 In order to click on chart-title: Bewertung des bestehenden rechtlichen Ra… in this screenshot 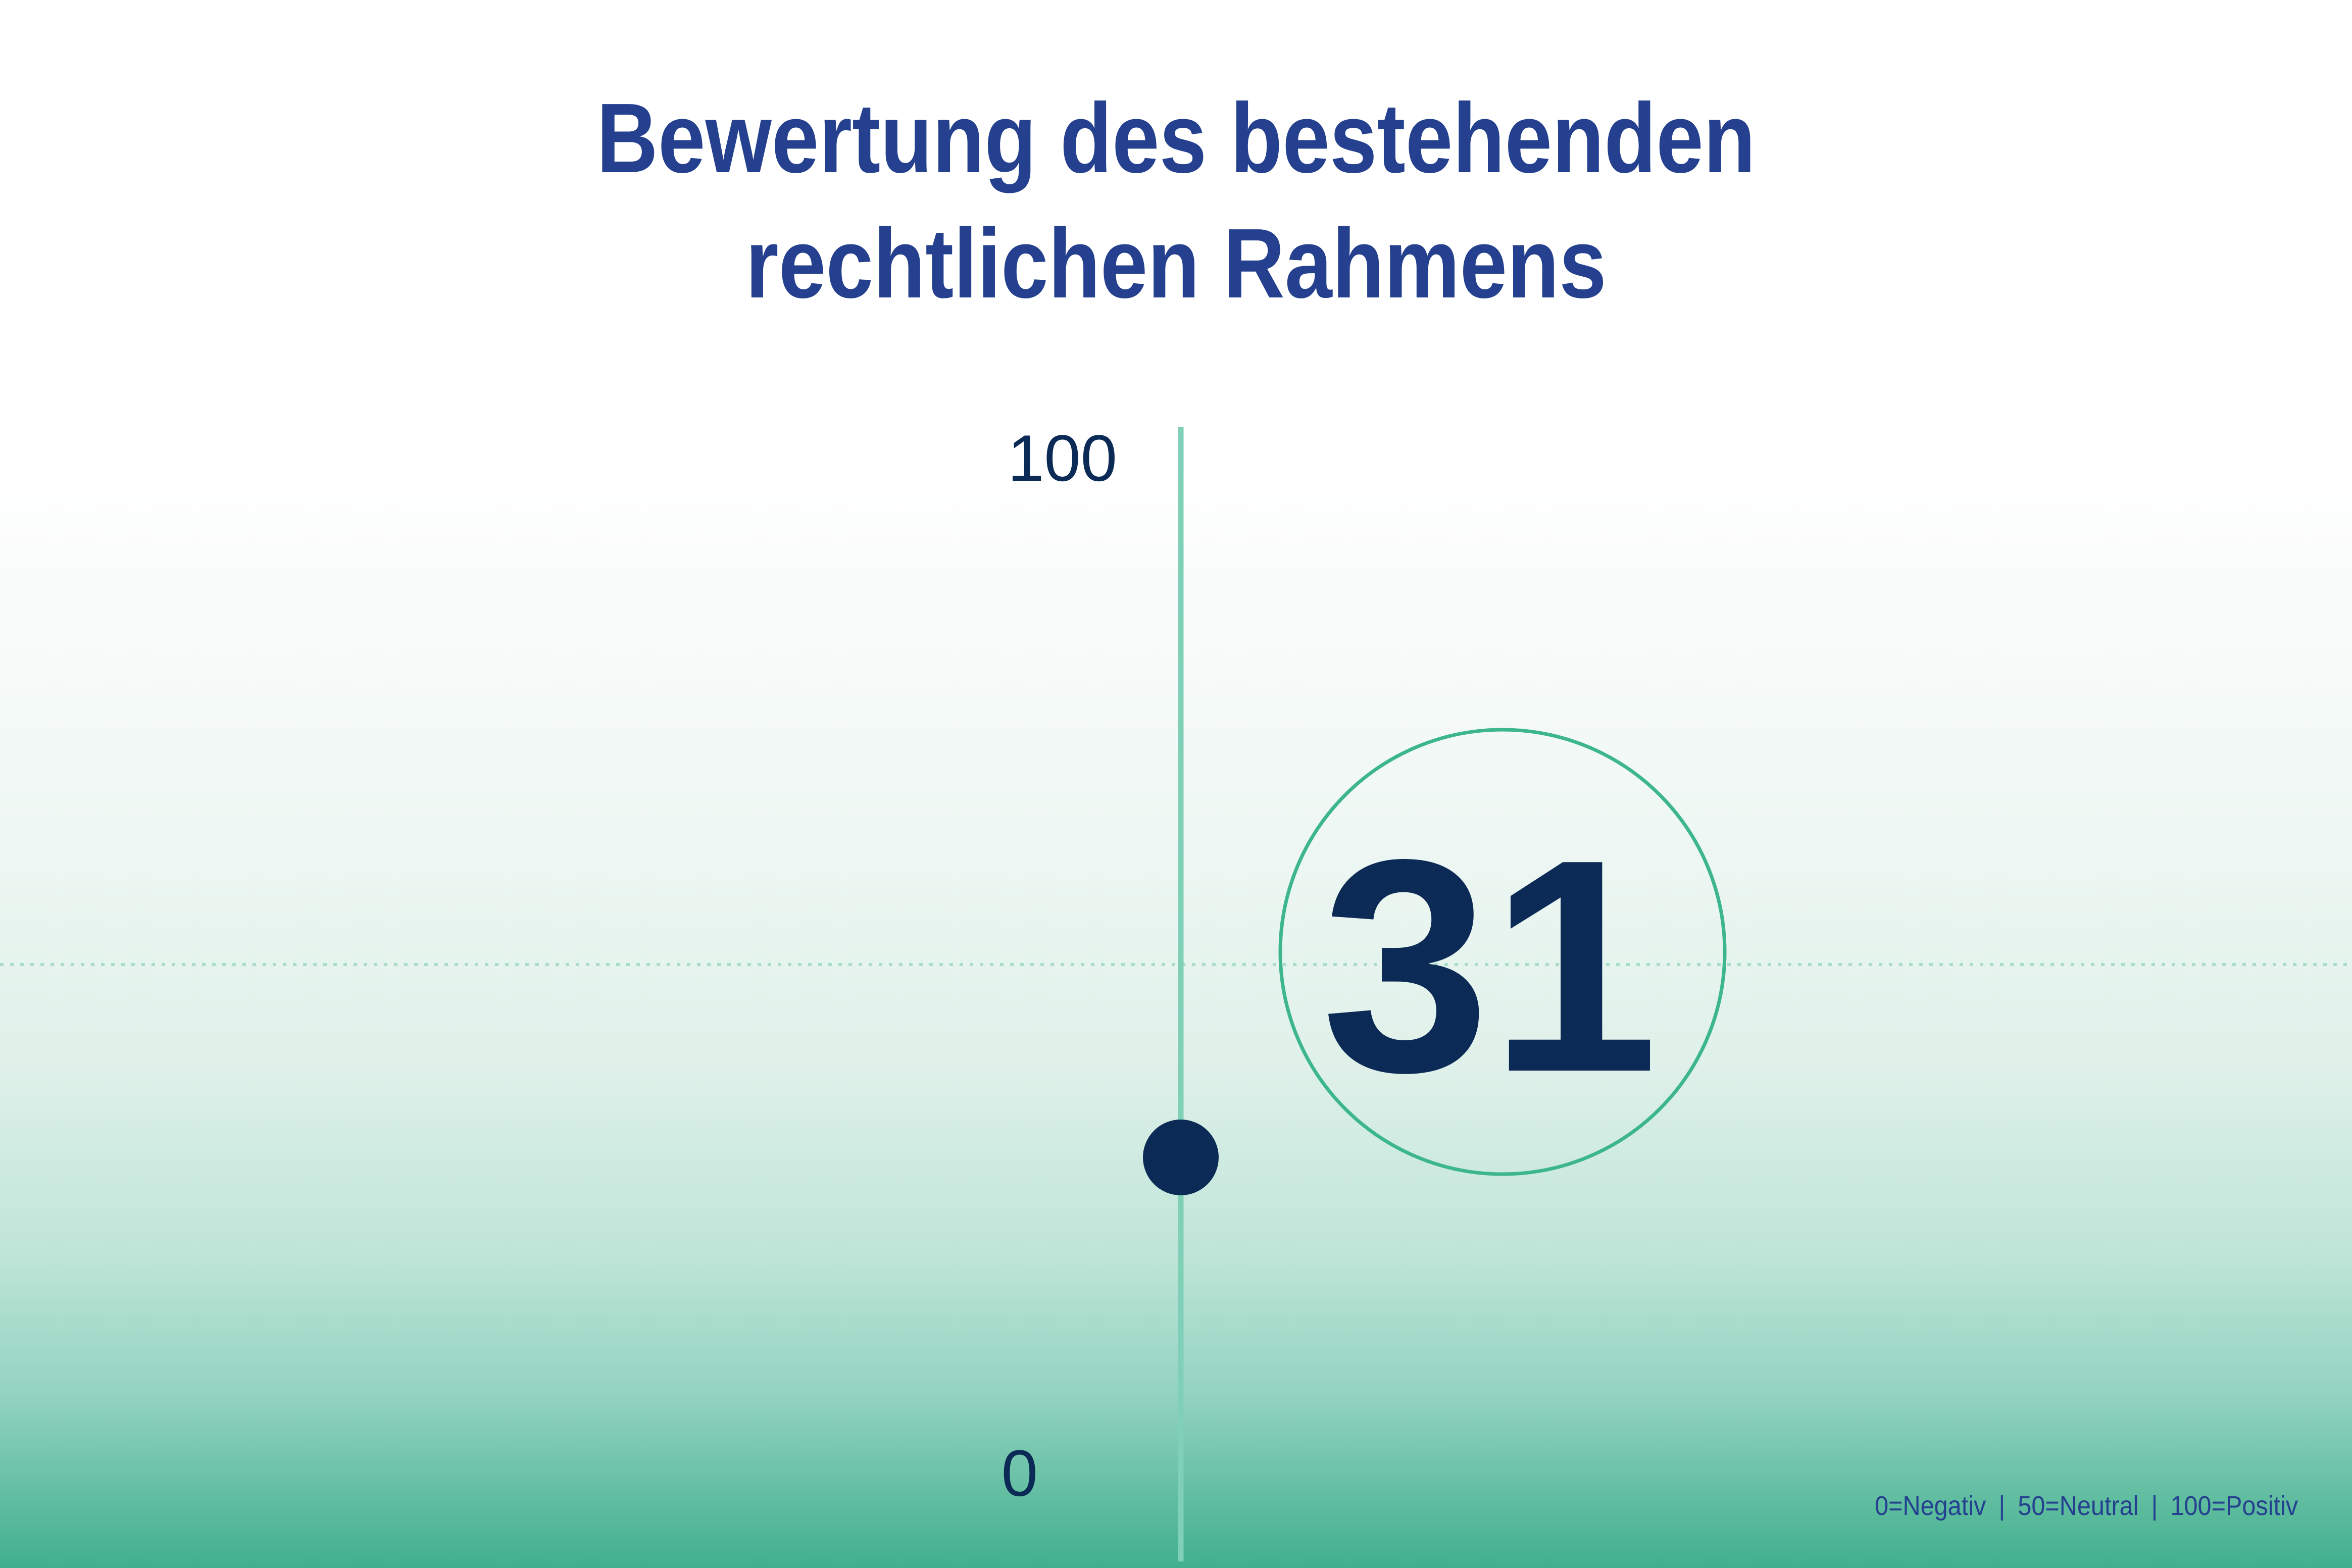, I will do `click(1176, 201)`.